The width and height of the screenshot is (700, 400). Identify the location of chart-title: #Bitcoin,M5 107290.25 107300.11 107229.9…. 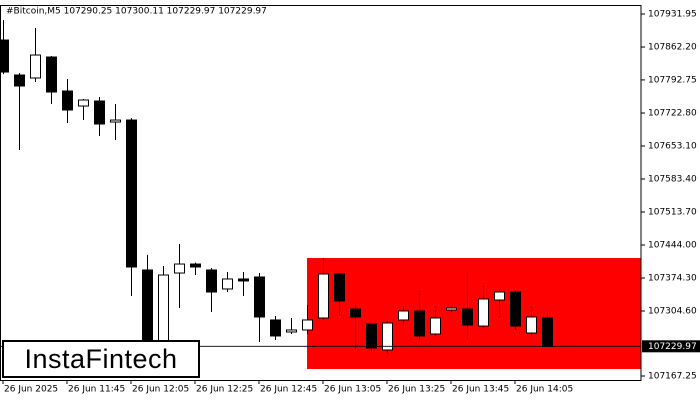
(136, 12).